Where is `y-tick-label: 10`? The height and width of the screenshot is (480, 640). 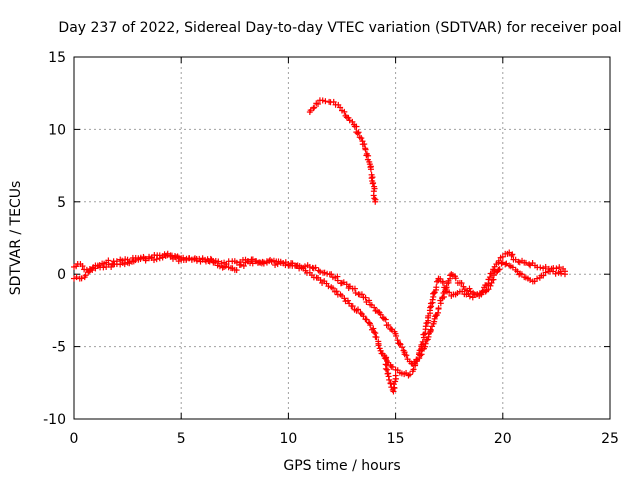 y-tick-label: 10 is located at coordinates (57, 130).